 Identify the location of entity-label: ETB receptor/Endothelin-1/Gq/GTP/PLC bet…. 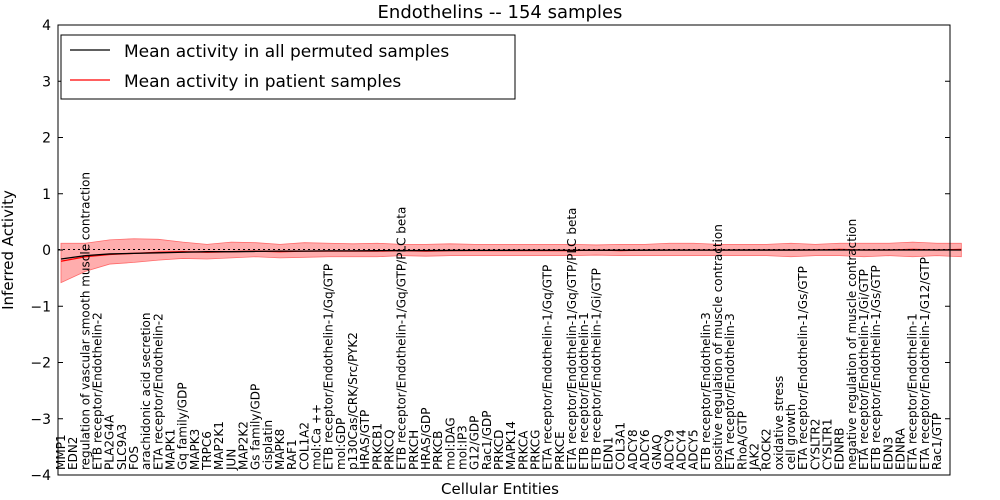
(402, 338).